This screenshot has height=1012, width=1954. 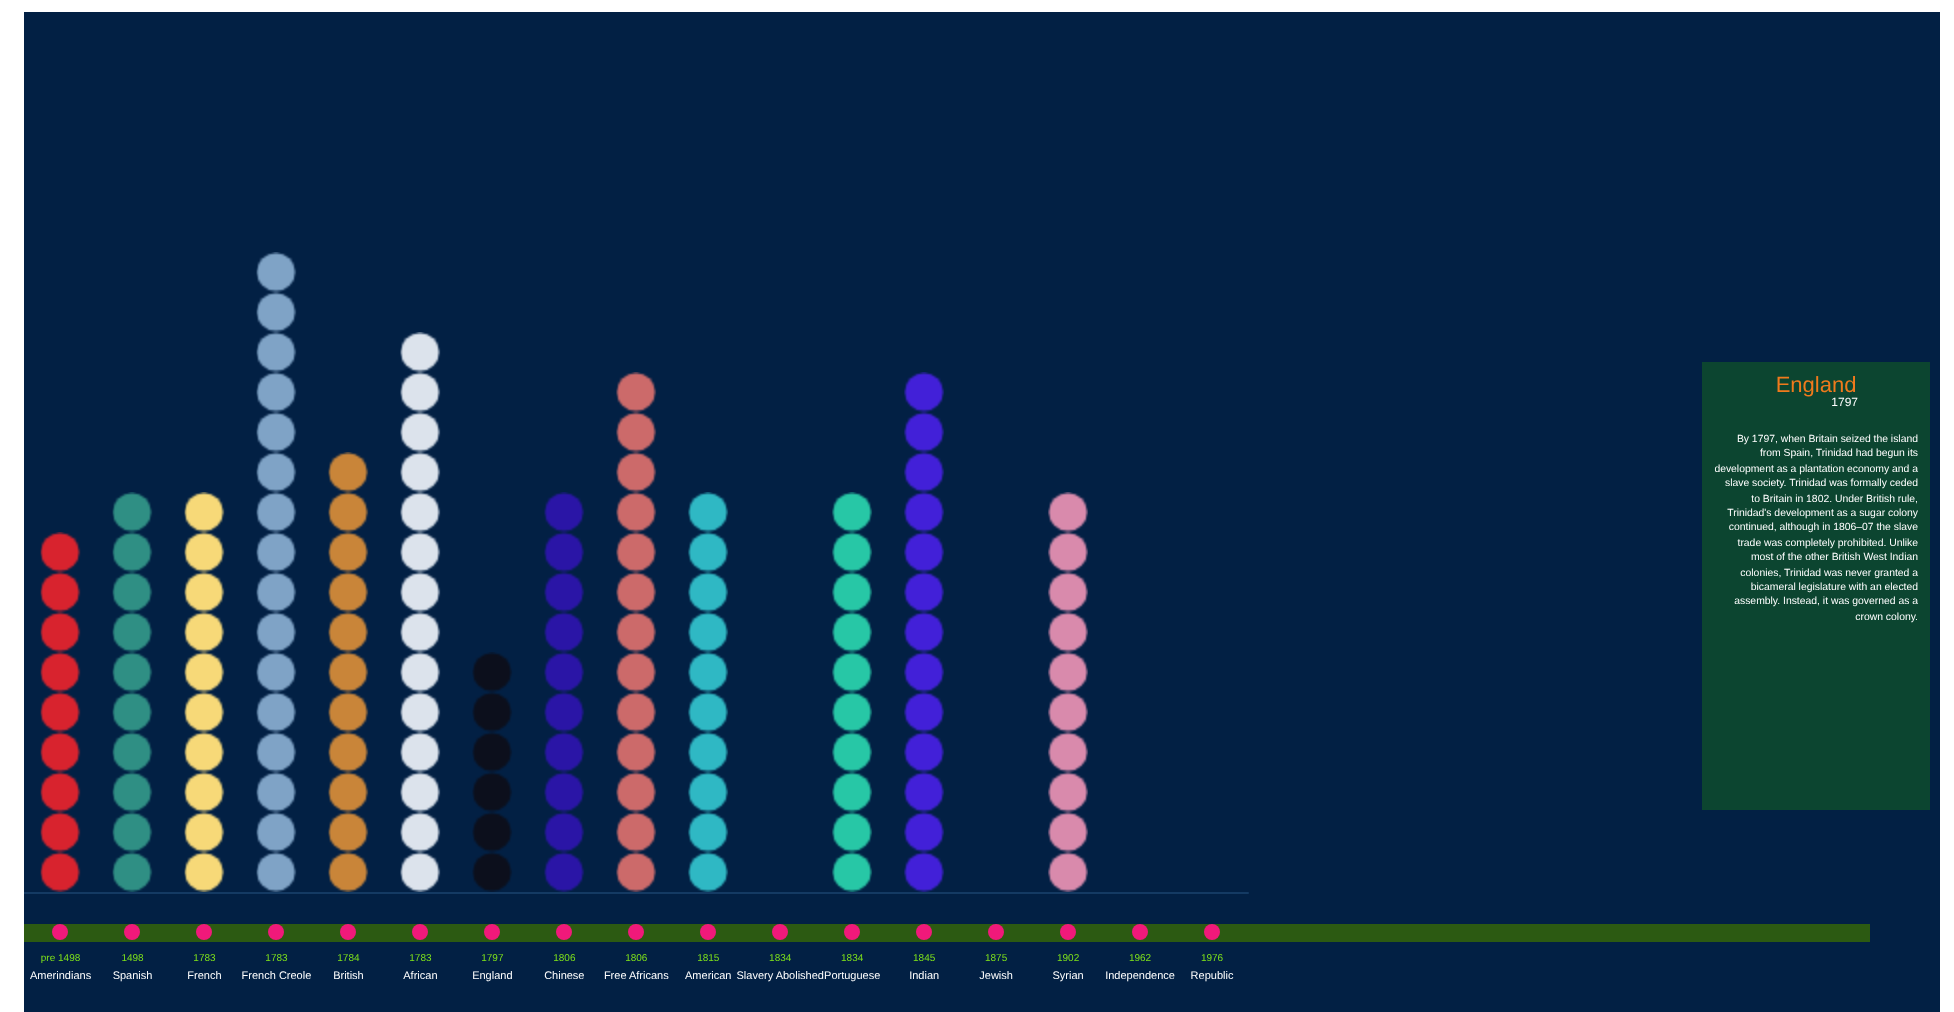 I want to click on text: England, so click(x=1815, y=386).